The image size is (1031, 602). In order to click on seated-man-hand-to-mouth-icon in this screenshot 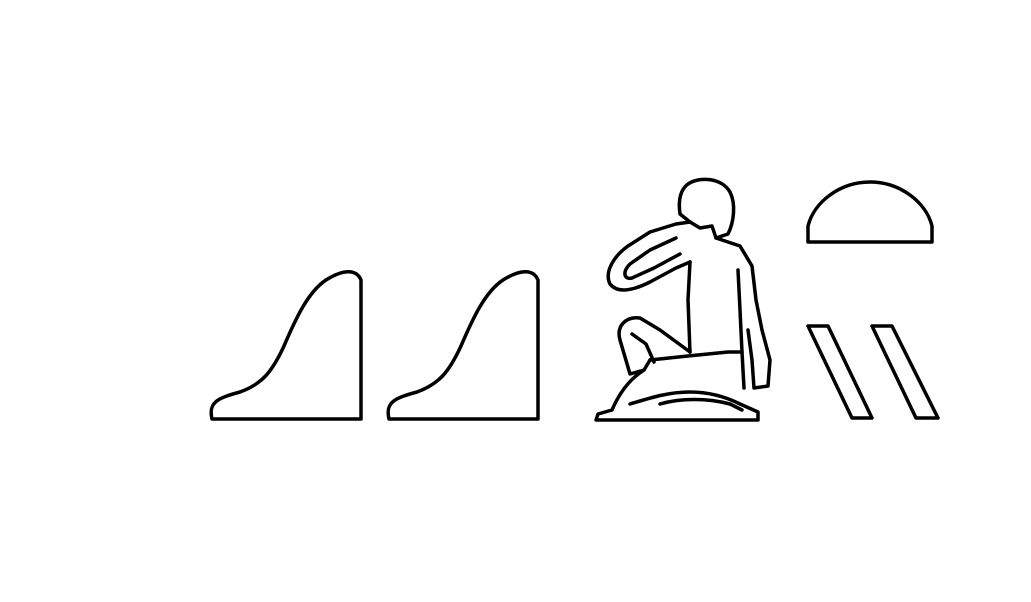, I will do `click(683, 299)`.